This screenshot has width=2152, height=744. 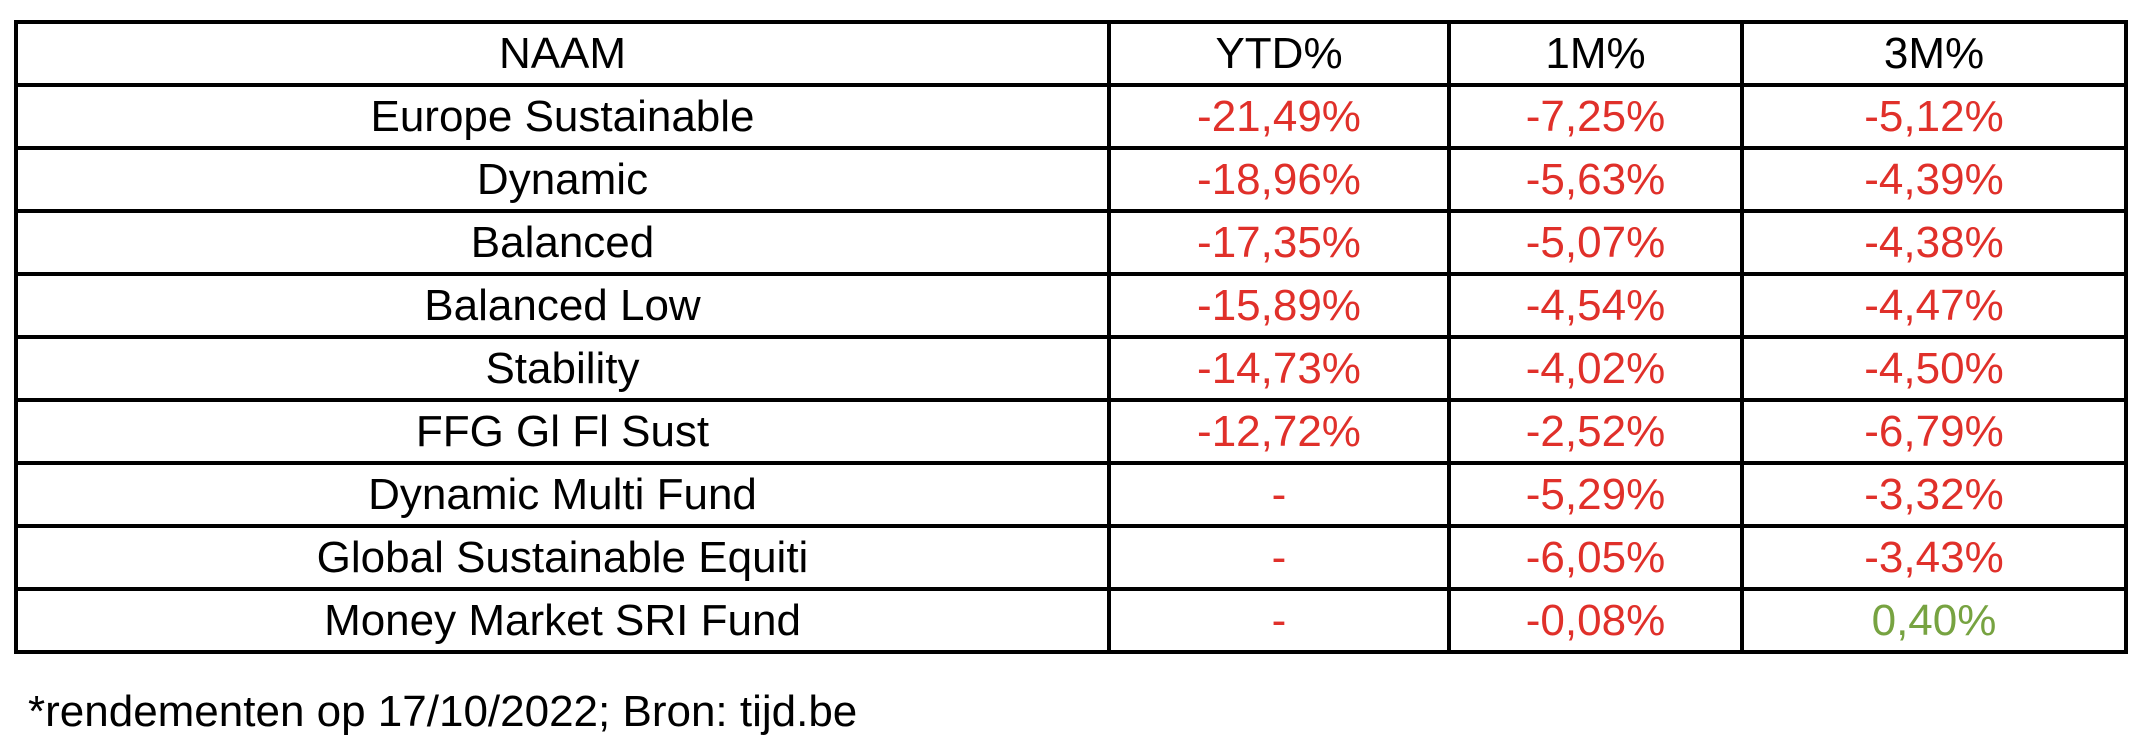 I want to click on 3m-value: -4,38%, so click(x=1934, y=242).